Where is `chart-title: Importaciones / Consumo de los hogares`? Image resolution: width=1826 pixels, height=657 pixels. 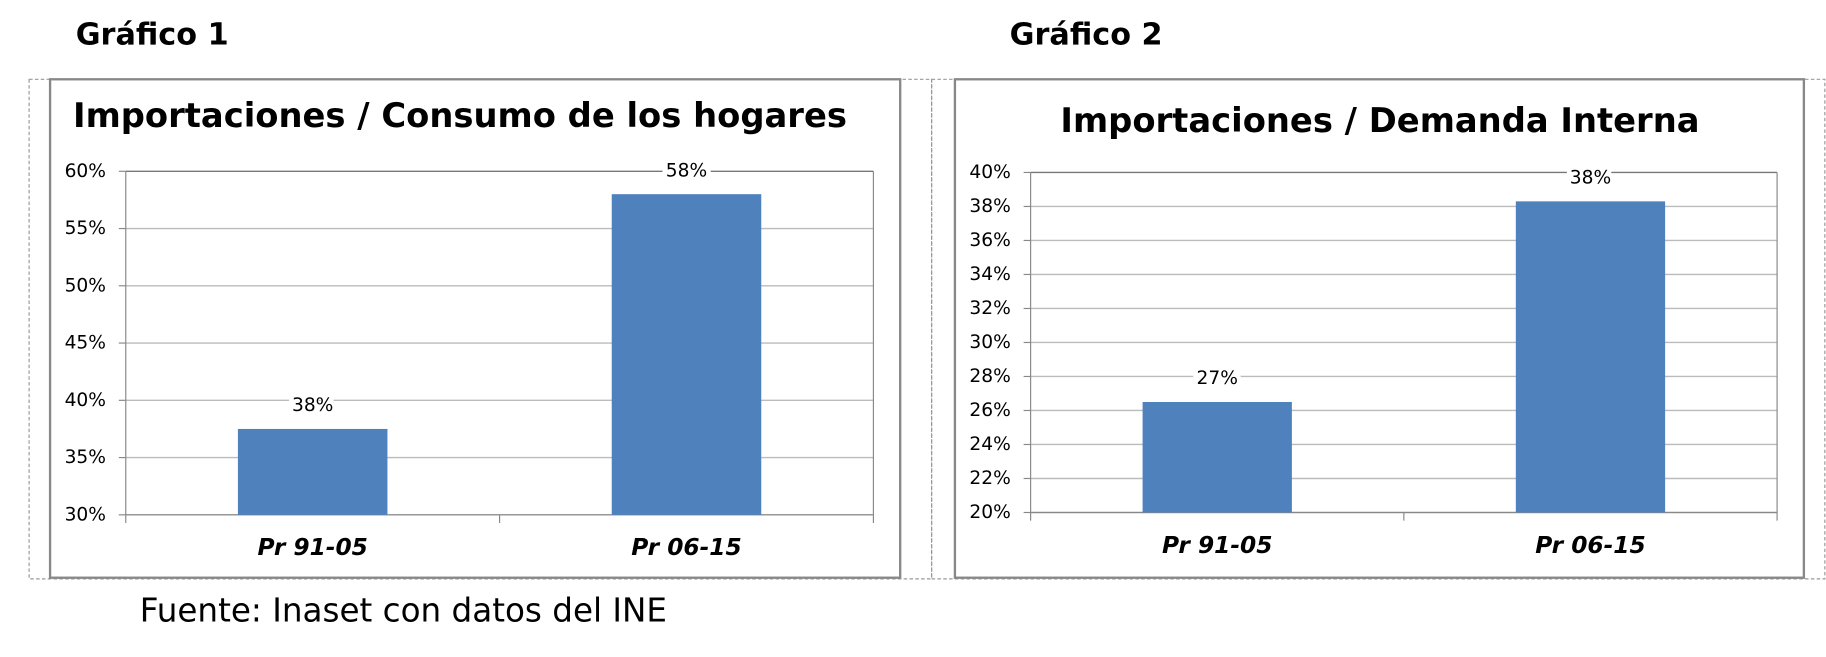 chart-title: Importaciones / Consumo de los hogares is located at coordinates (460, 115).